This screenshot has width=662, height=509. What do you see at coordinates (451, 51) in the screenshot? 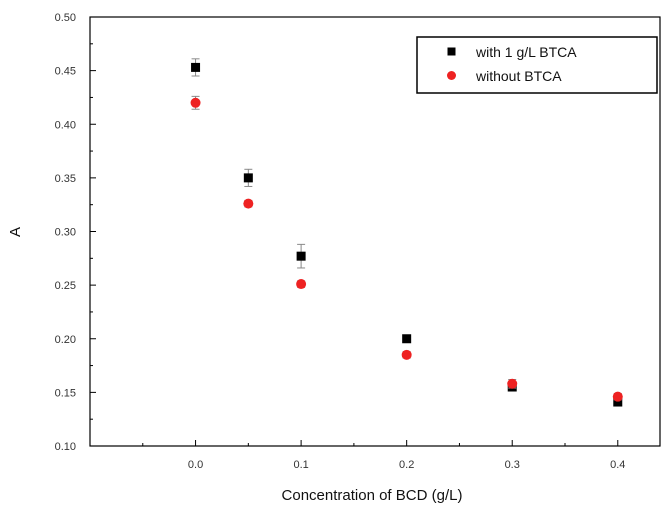
I see `legend-marker-with-btca` at bounding box center [451, 51].